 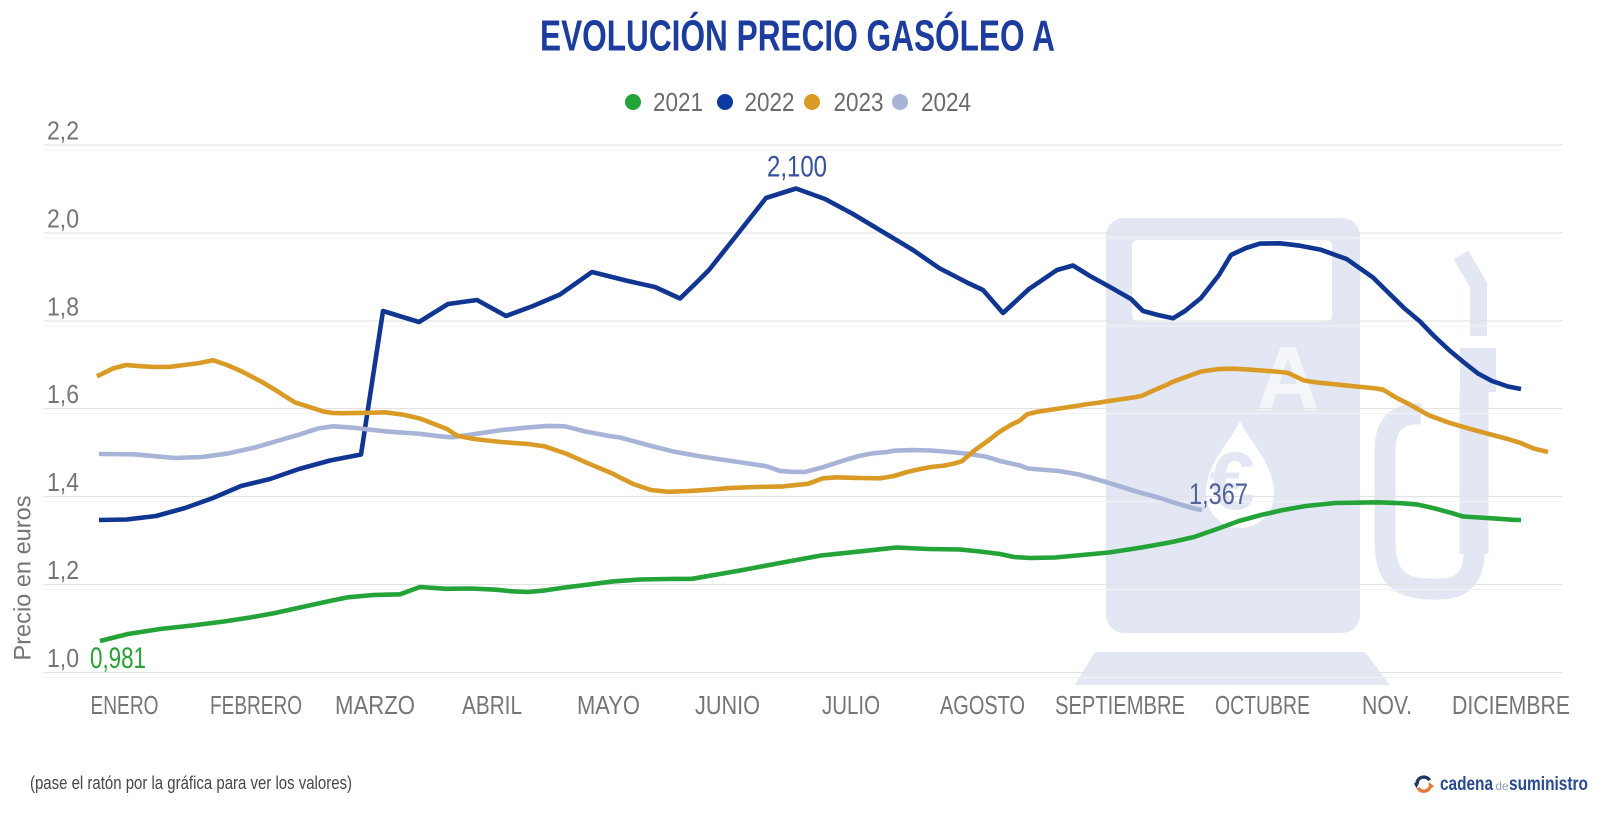 I want to click on svg-text: 1,6, so click(x=63, y=394).